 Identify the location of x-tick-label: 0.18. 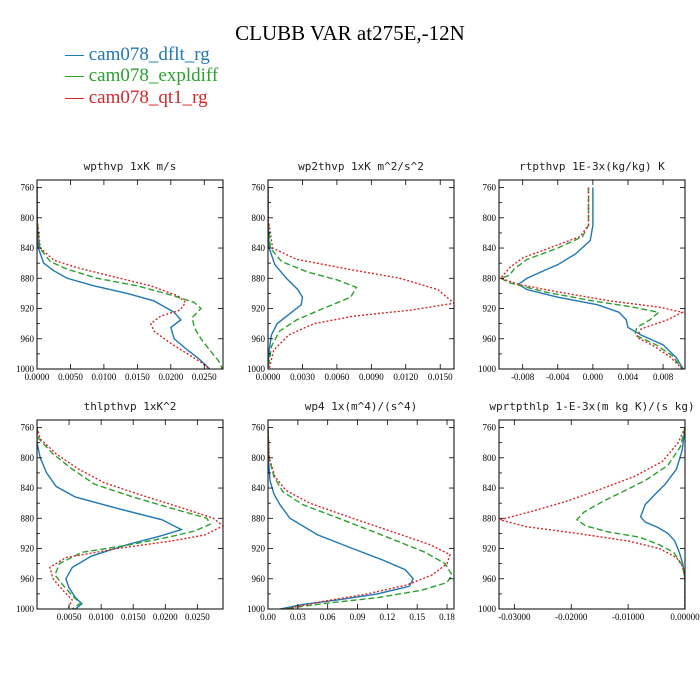
(447, 617).